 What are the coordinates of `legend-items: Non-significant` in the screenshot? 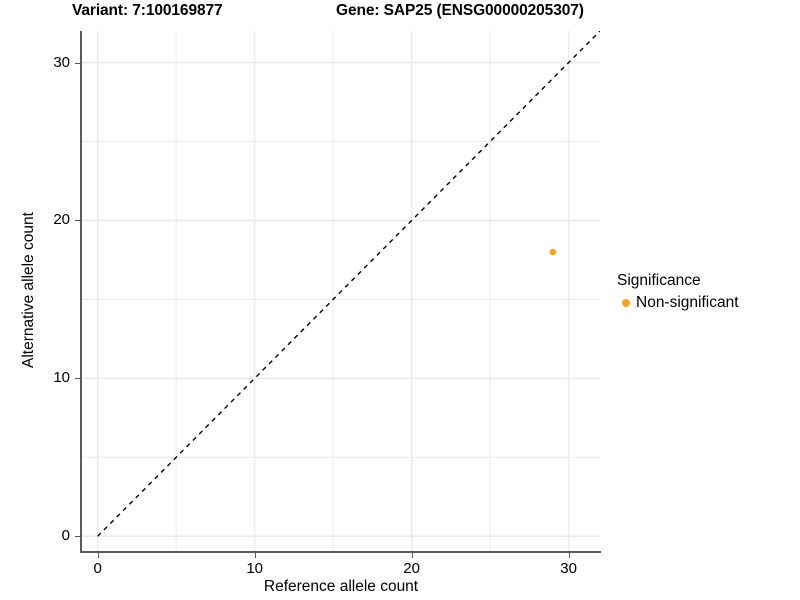 It's located at (704, 303).